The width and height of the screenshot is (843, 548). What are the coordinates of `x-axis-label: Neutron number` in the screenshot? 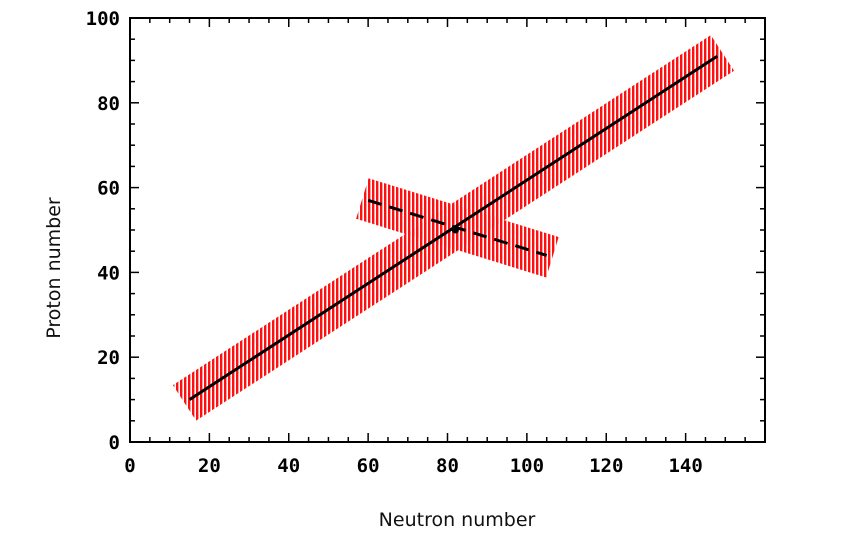 It's located at (457, 520).